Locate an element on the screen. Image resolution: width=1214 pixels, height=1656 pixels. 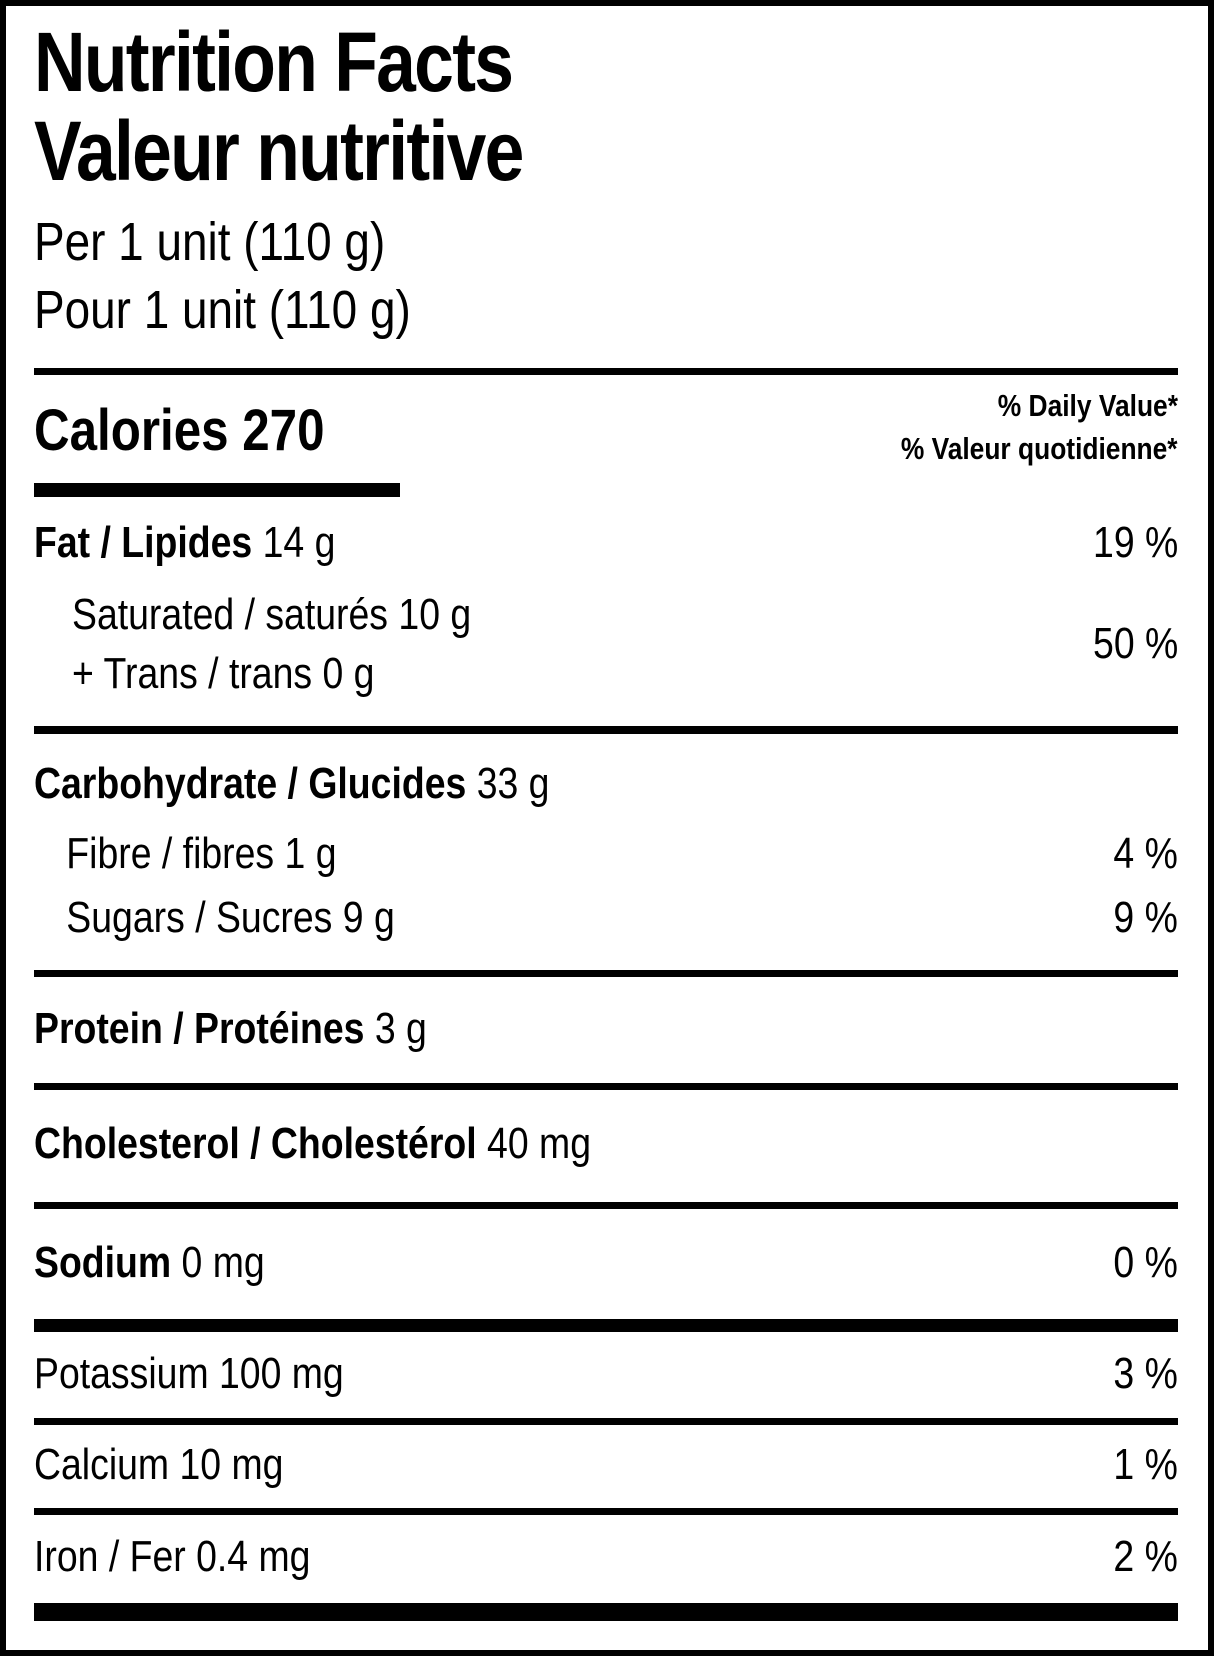
row-protein: Protein / Protéines 3 g is located at coordinates (606, 1030).